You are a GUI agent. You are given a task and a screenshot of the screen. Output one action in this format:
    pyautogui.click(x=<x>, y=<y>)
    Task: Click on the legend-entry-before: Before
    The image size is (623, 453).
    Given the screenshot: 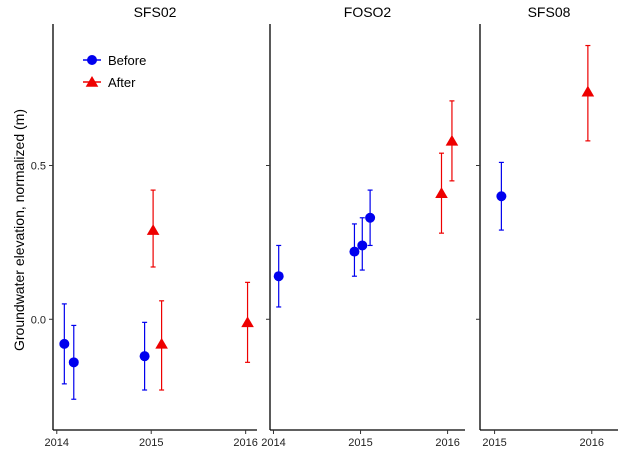 What is the action you would take?
    pyautogui.click(x=114, y=60)
    